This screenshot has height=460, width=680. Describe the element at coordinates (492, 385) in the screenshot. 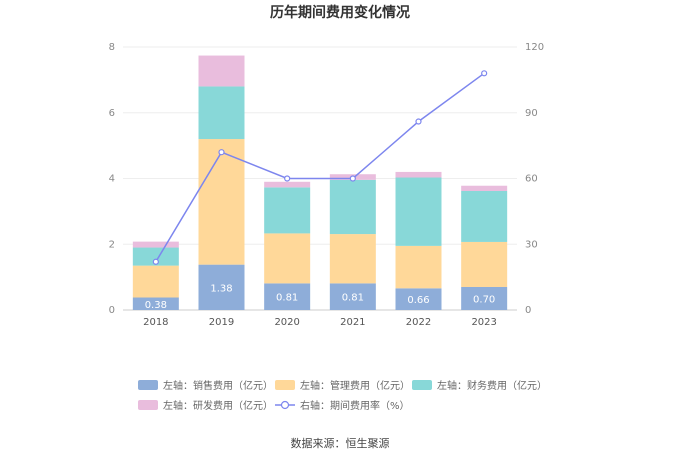

I see `legend-label: 左轴：财务费用（亿元）` at that location.